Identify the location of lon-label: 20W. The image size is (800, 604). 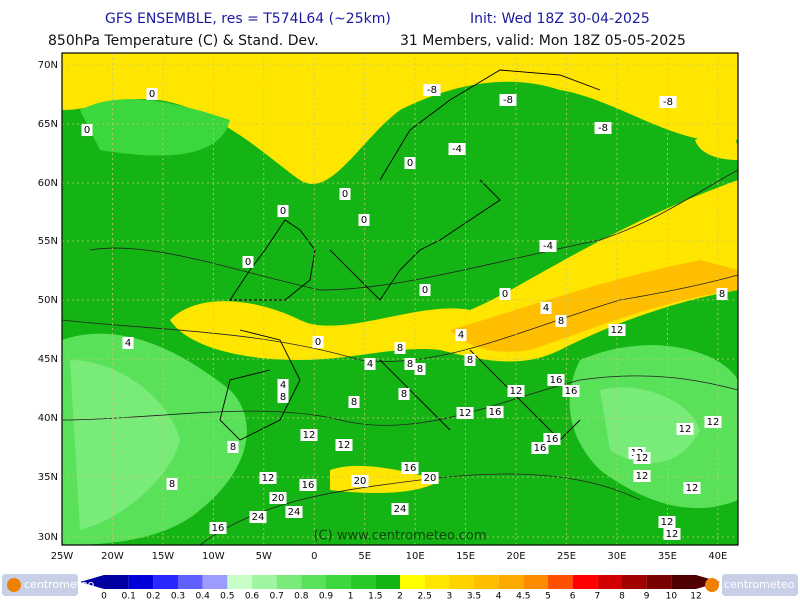
(112, 556).